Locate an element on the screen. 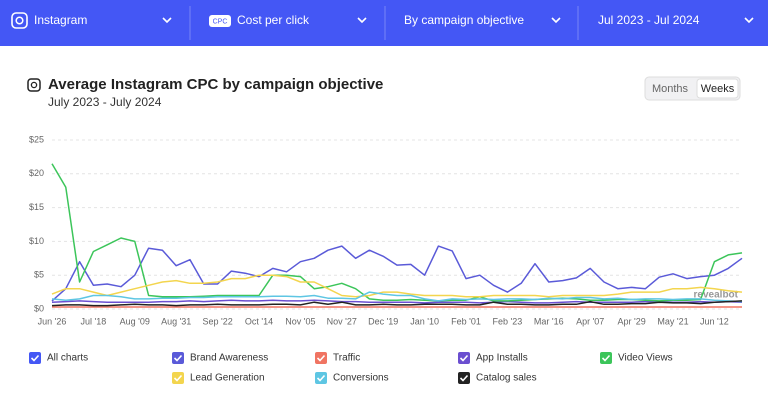 The height and width of the screenshot is (408, 768). legend-item: App Installs is located at coordinates (493, 358).